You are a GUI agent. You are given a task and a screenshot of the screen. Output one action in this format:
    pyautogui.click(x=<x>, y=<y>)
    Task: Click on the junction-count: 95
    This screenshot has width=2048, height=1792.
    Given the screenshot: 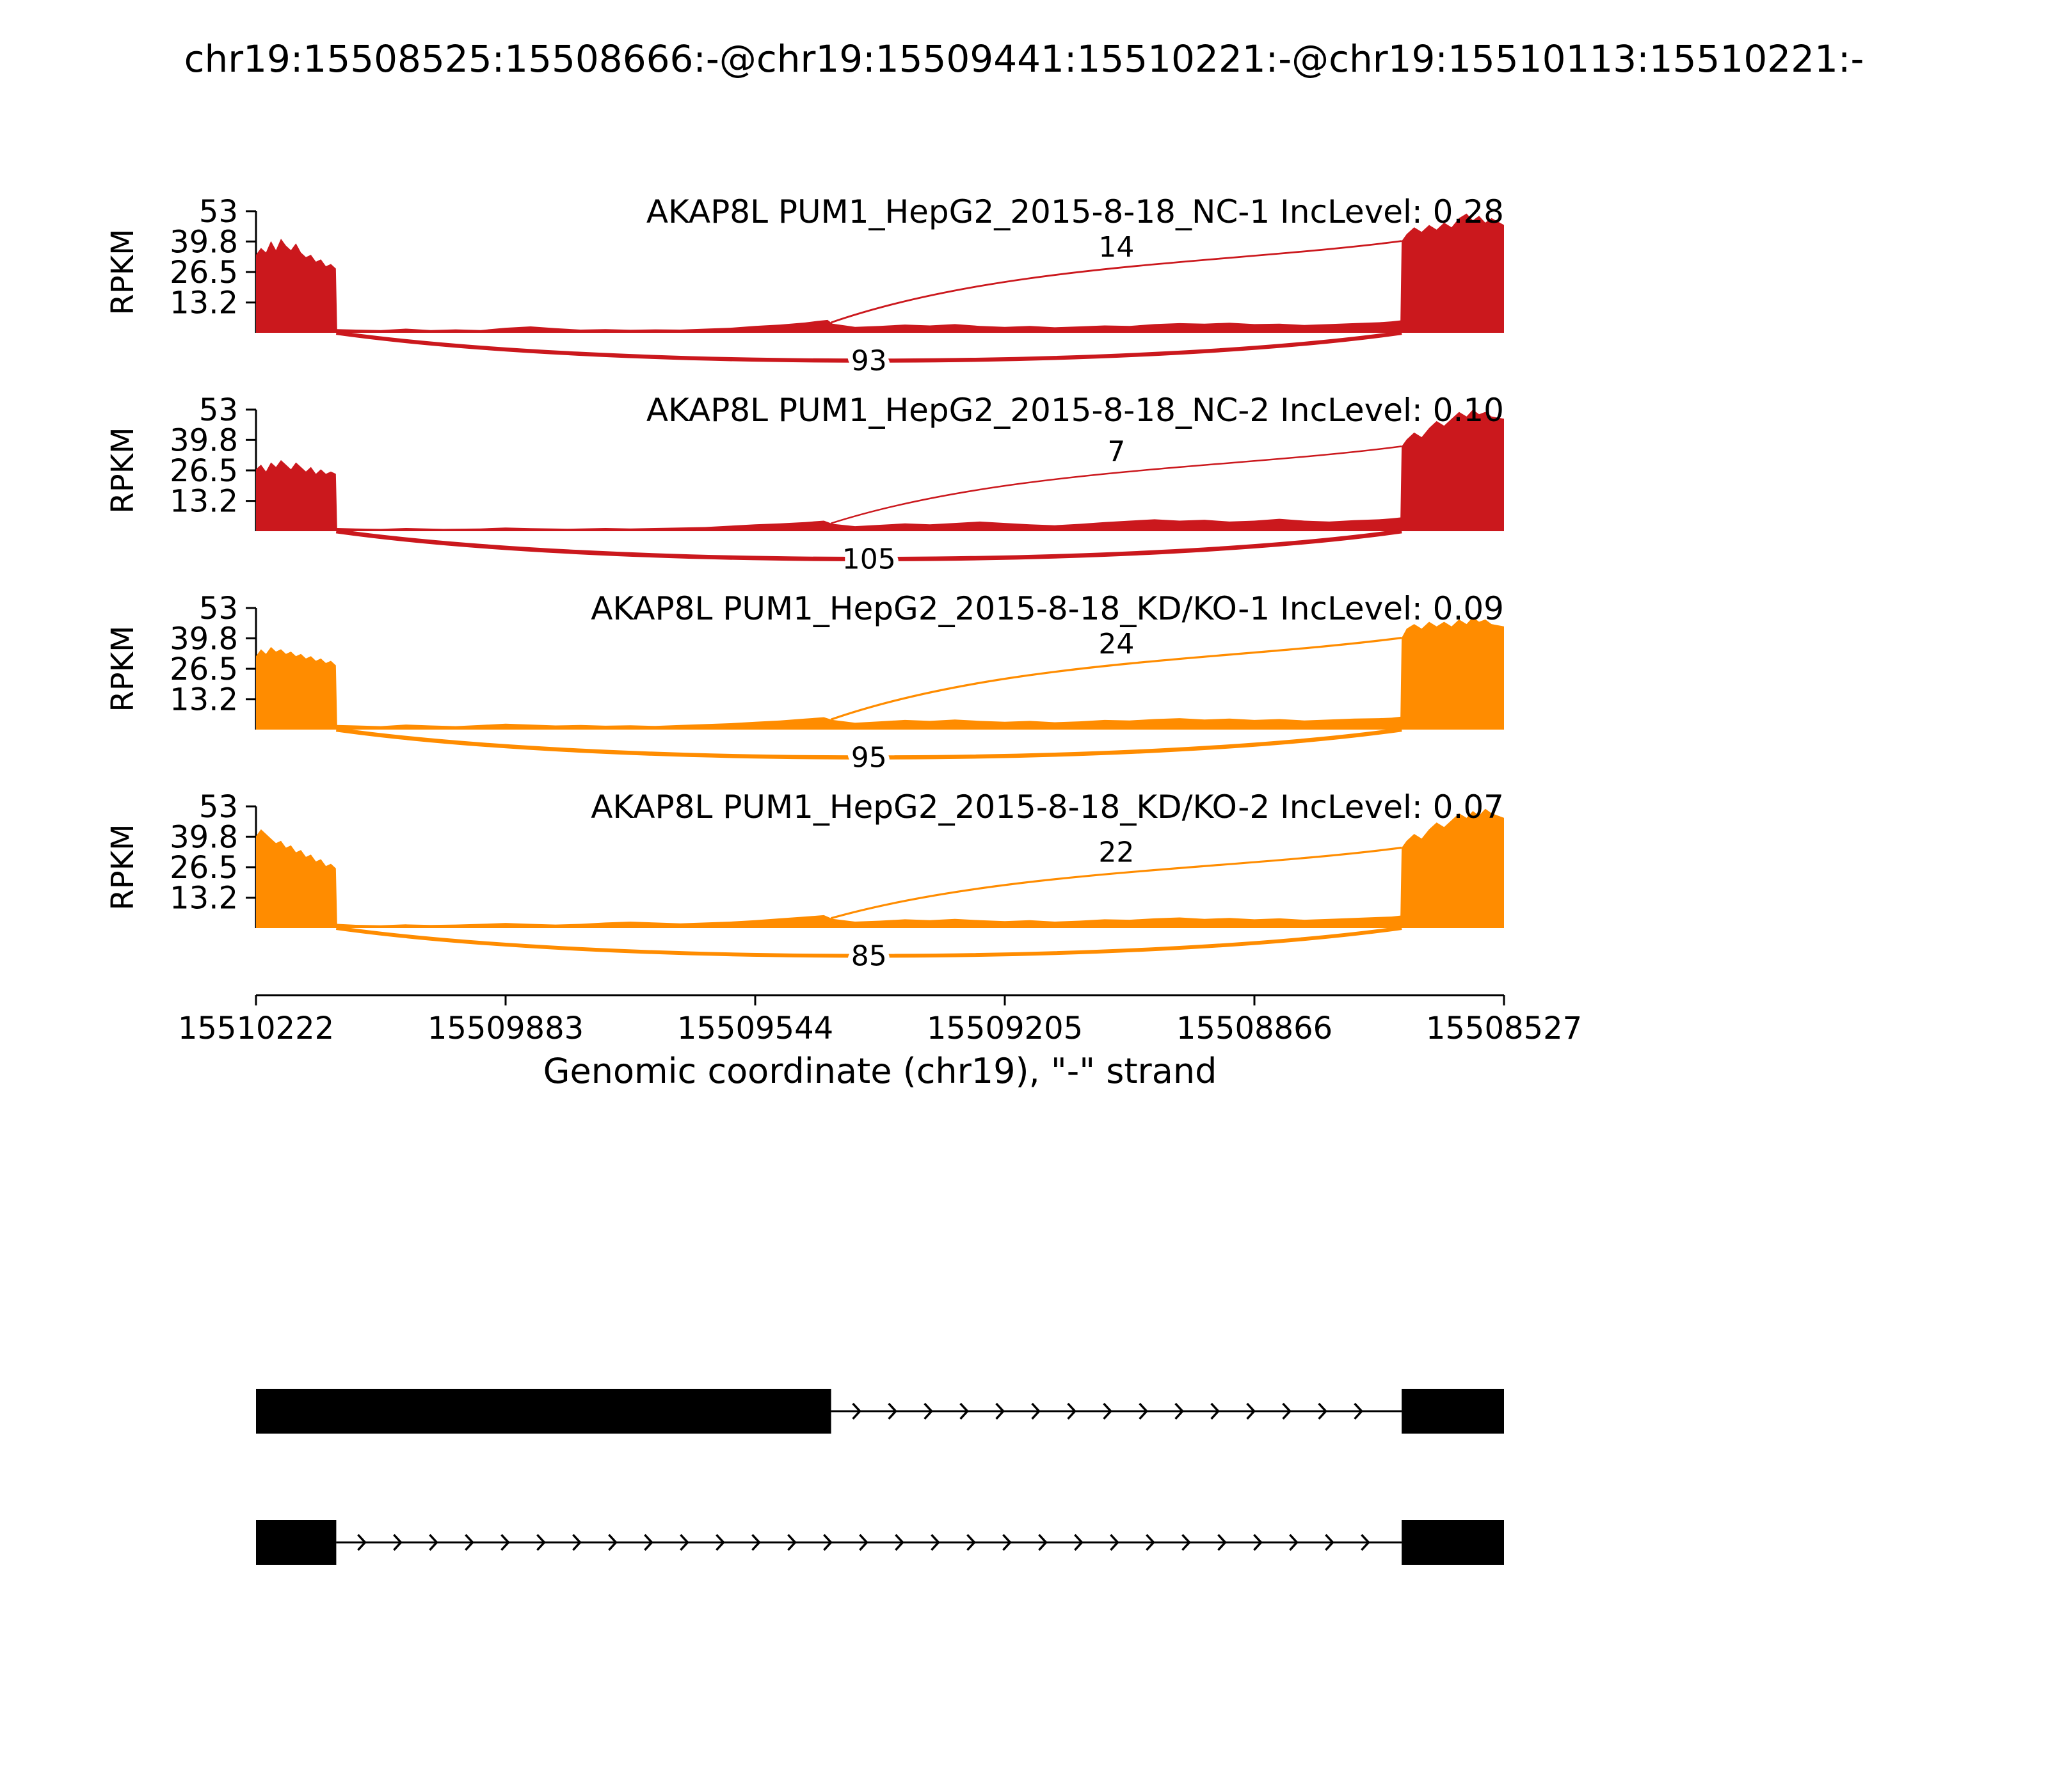 What is the action you would take?
    pyautogui.click(x=869, y=758)
    